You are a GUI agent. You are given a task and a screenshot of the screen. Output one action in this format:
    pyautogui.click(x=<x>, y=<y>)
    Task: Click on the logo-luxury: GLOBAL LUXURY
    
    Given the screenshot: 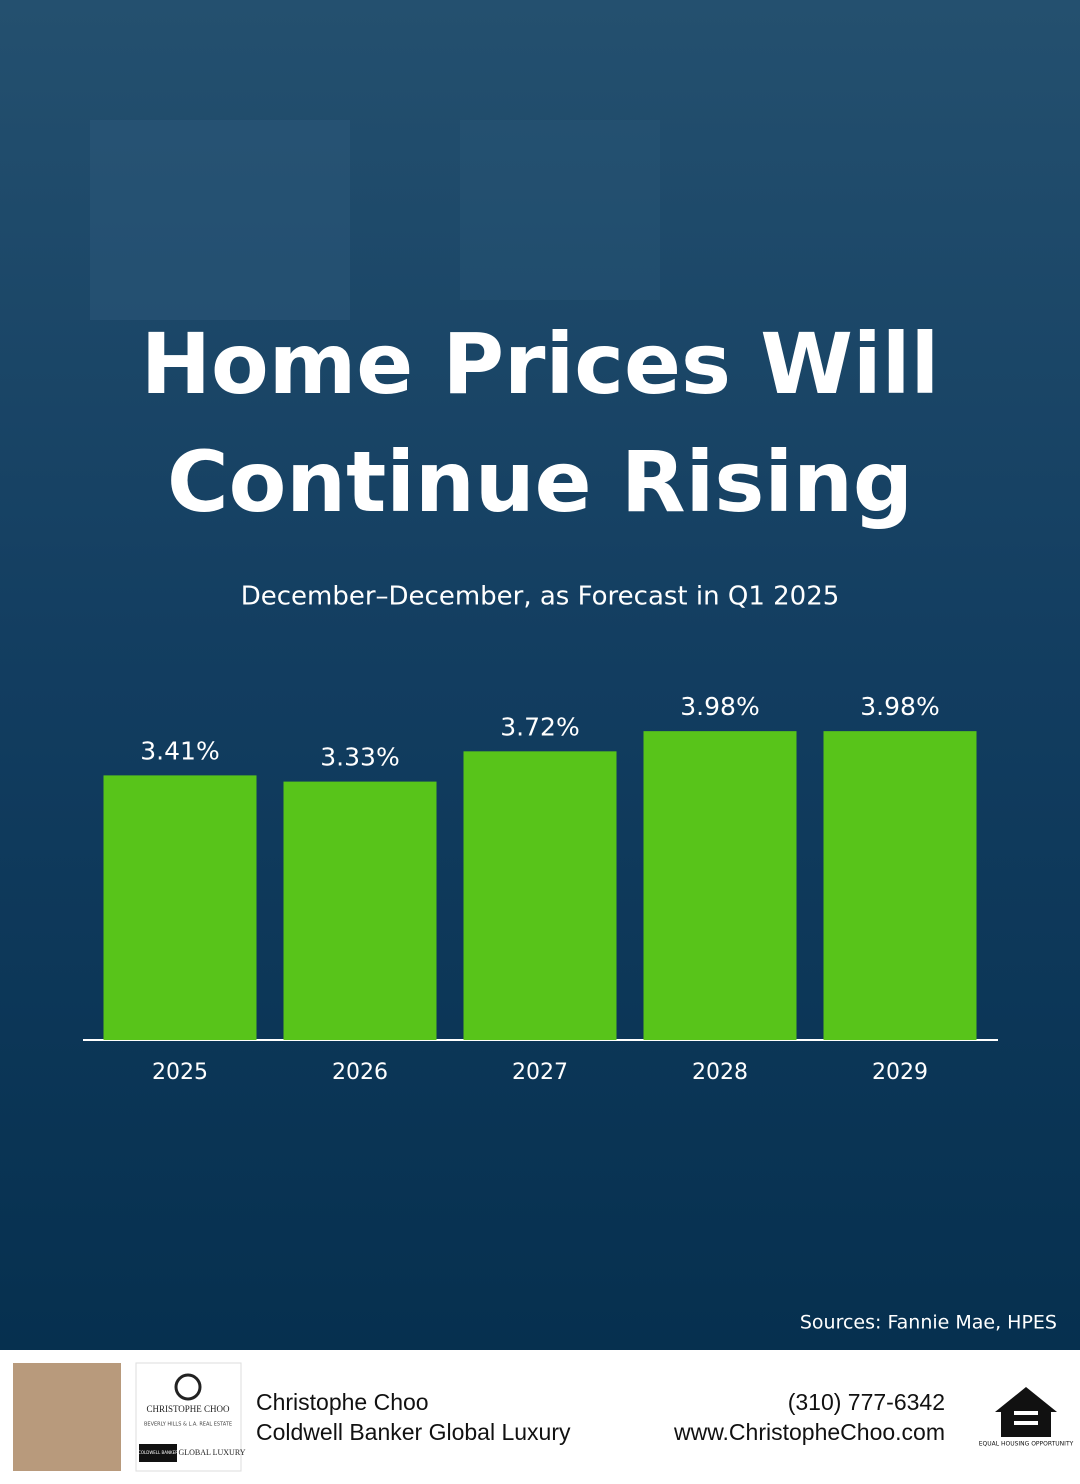 What is the action you would take?
    pyautogui.click(x=211, y=1452)
    